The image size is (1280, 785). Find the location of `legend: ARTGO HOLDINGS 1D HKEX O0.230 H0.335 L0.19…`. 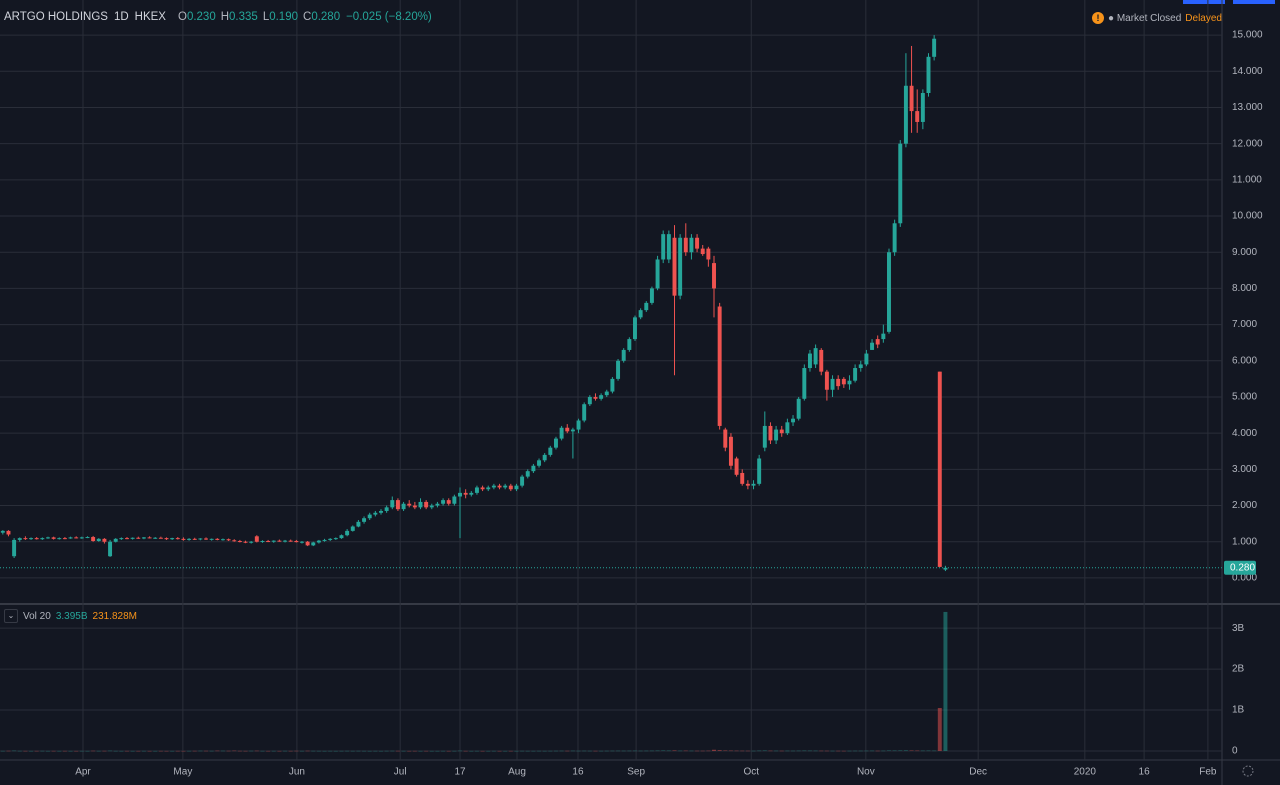

legend: ARTGO HOLDINGS 1D HKEX O0.230 H0.335 L0.19… is located at coordinates (218, 17).